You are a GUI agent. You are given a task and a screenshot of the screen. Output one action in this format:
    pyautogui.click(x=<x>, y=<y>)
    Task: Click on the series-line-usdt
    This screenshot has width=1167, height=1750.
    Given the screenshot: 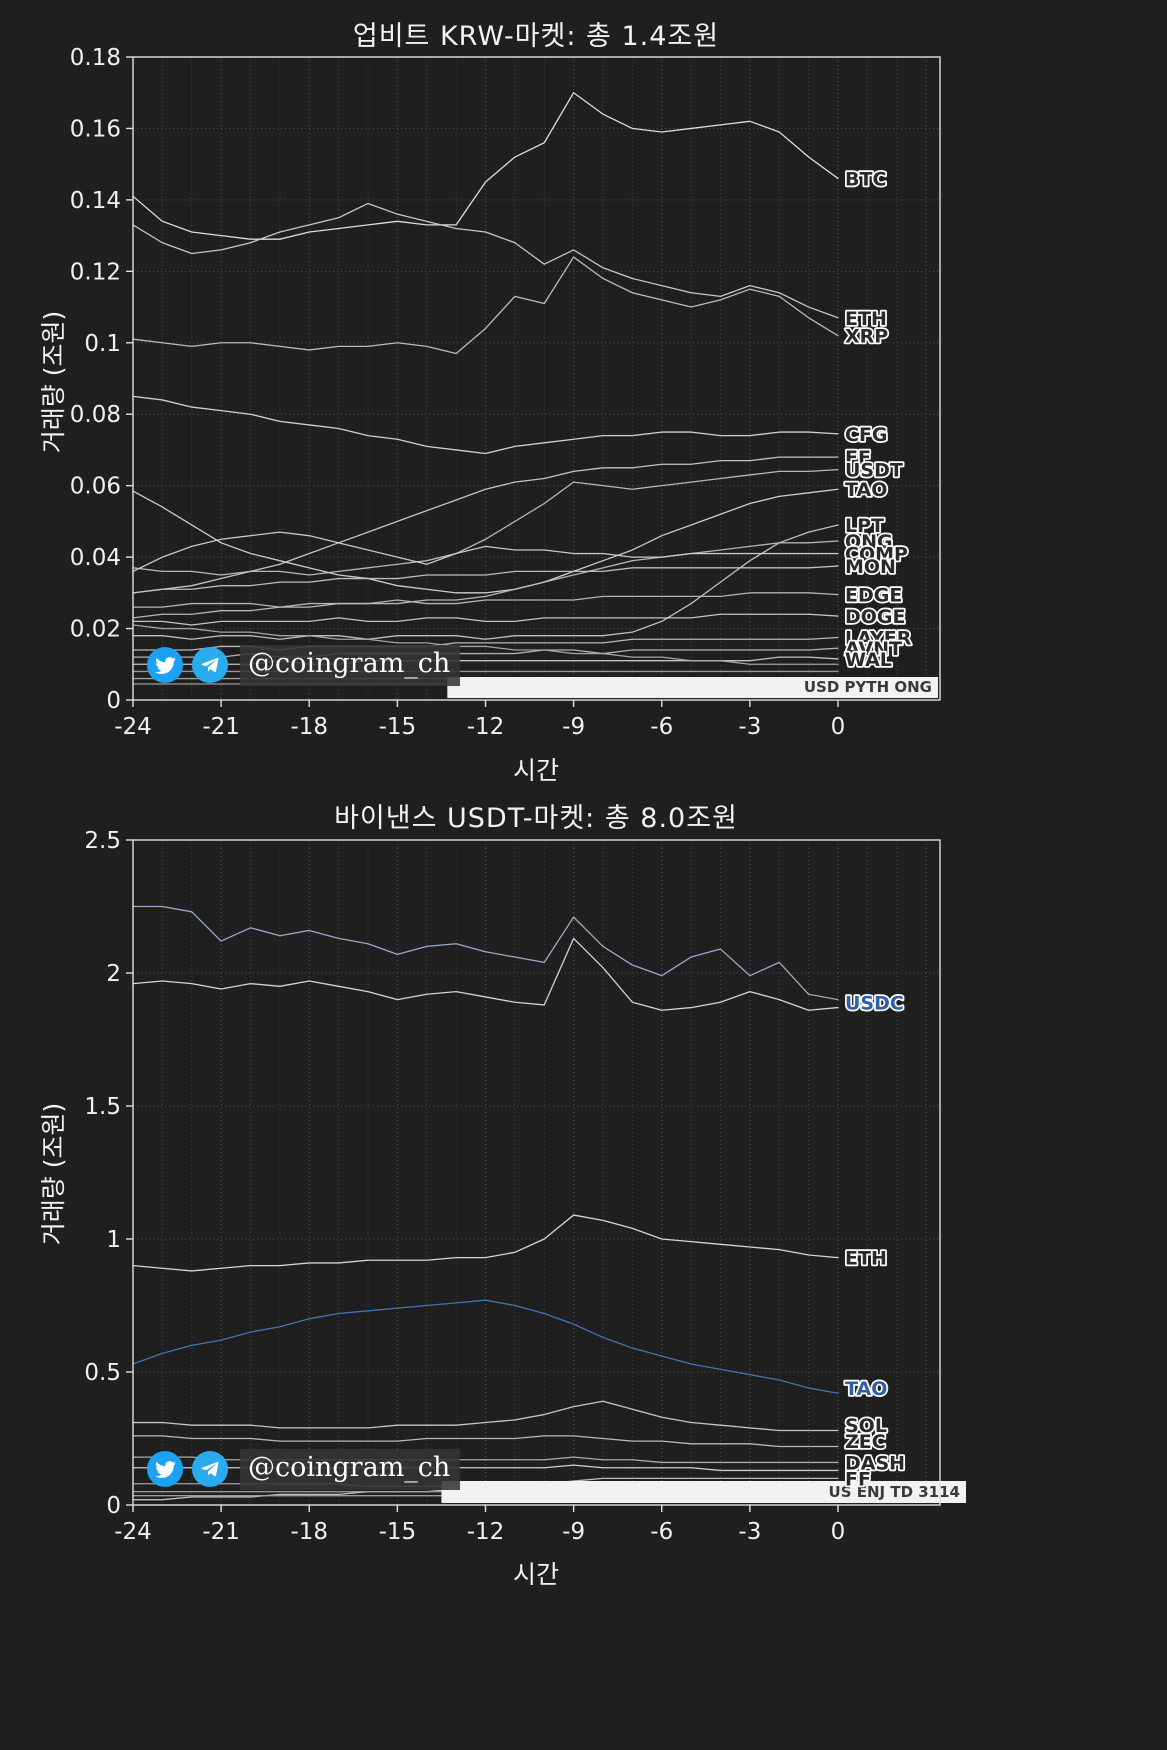 What is the action you would take?
    pyautogui.click(x=485, y=522)
    